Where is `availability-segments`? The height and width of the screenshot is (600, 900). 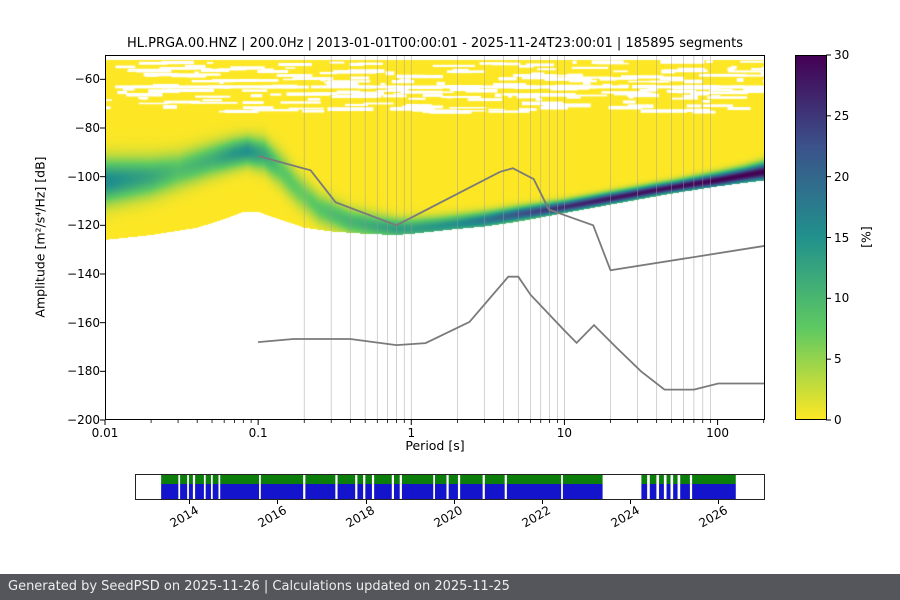
availability-segments is located at coordinates (448, 487).